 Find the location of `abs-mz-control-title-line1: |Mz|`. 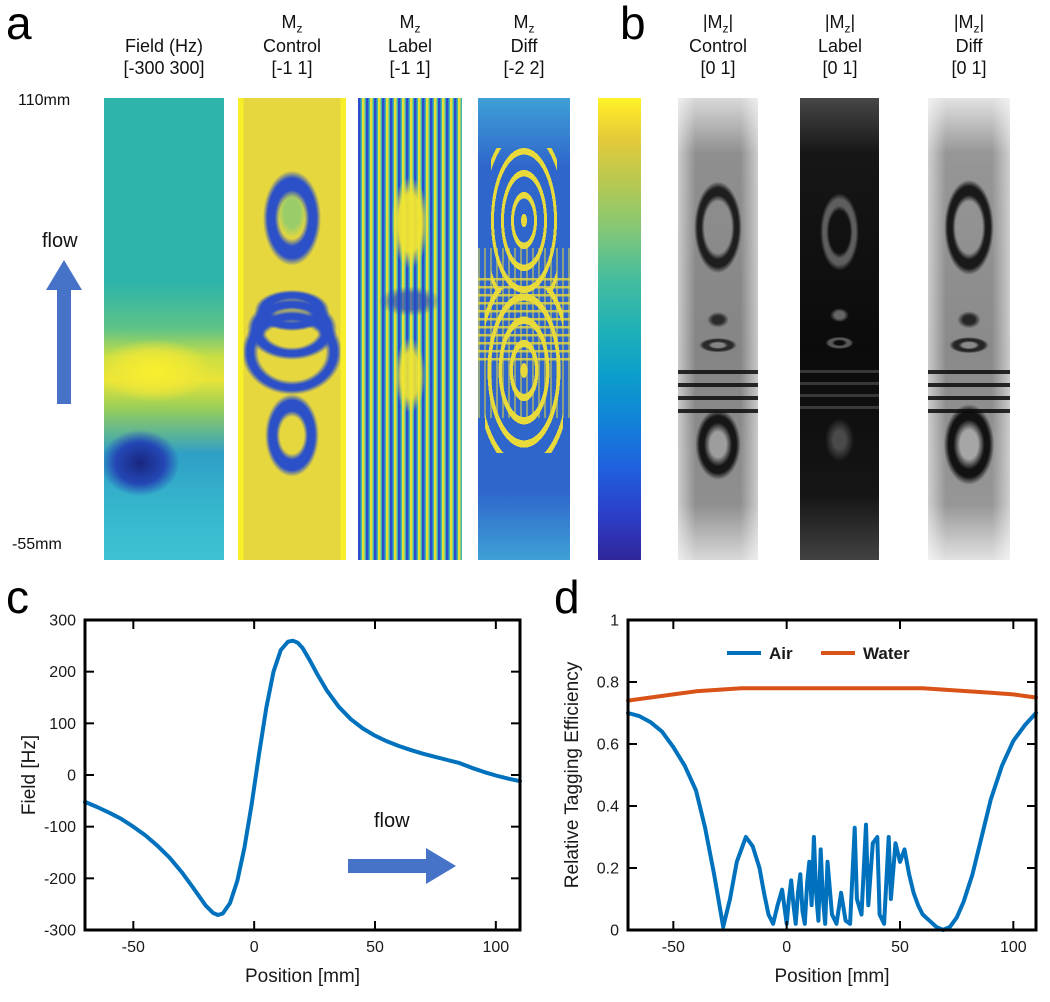

abs-mz-control-title-line1: |Mz| is located at coordinates (718, 24).